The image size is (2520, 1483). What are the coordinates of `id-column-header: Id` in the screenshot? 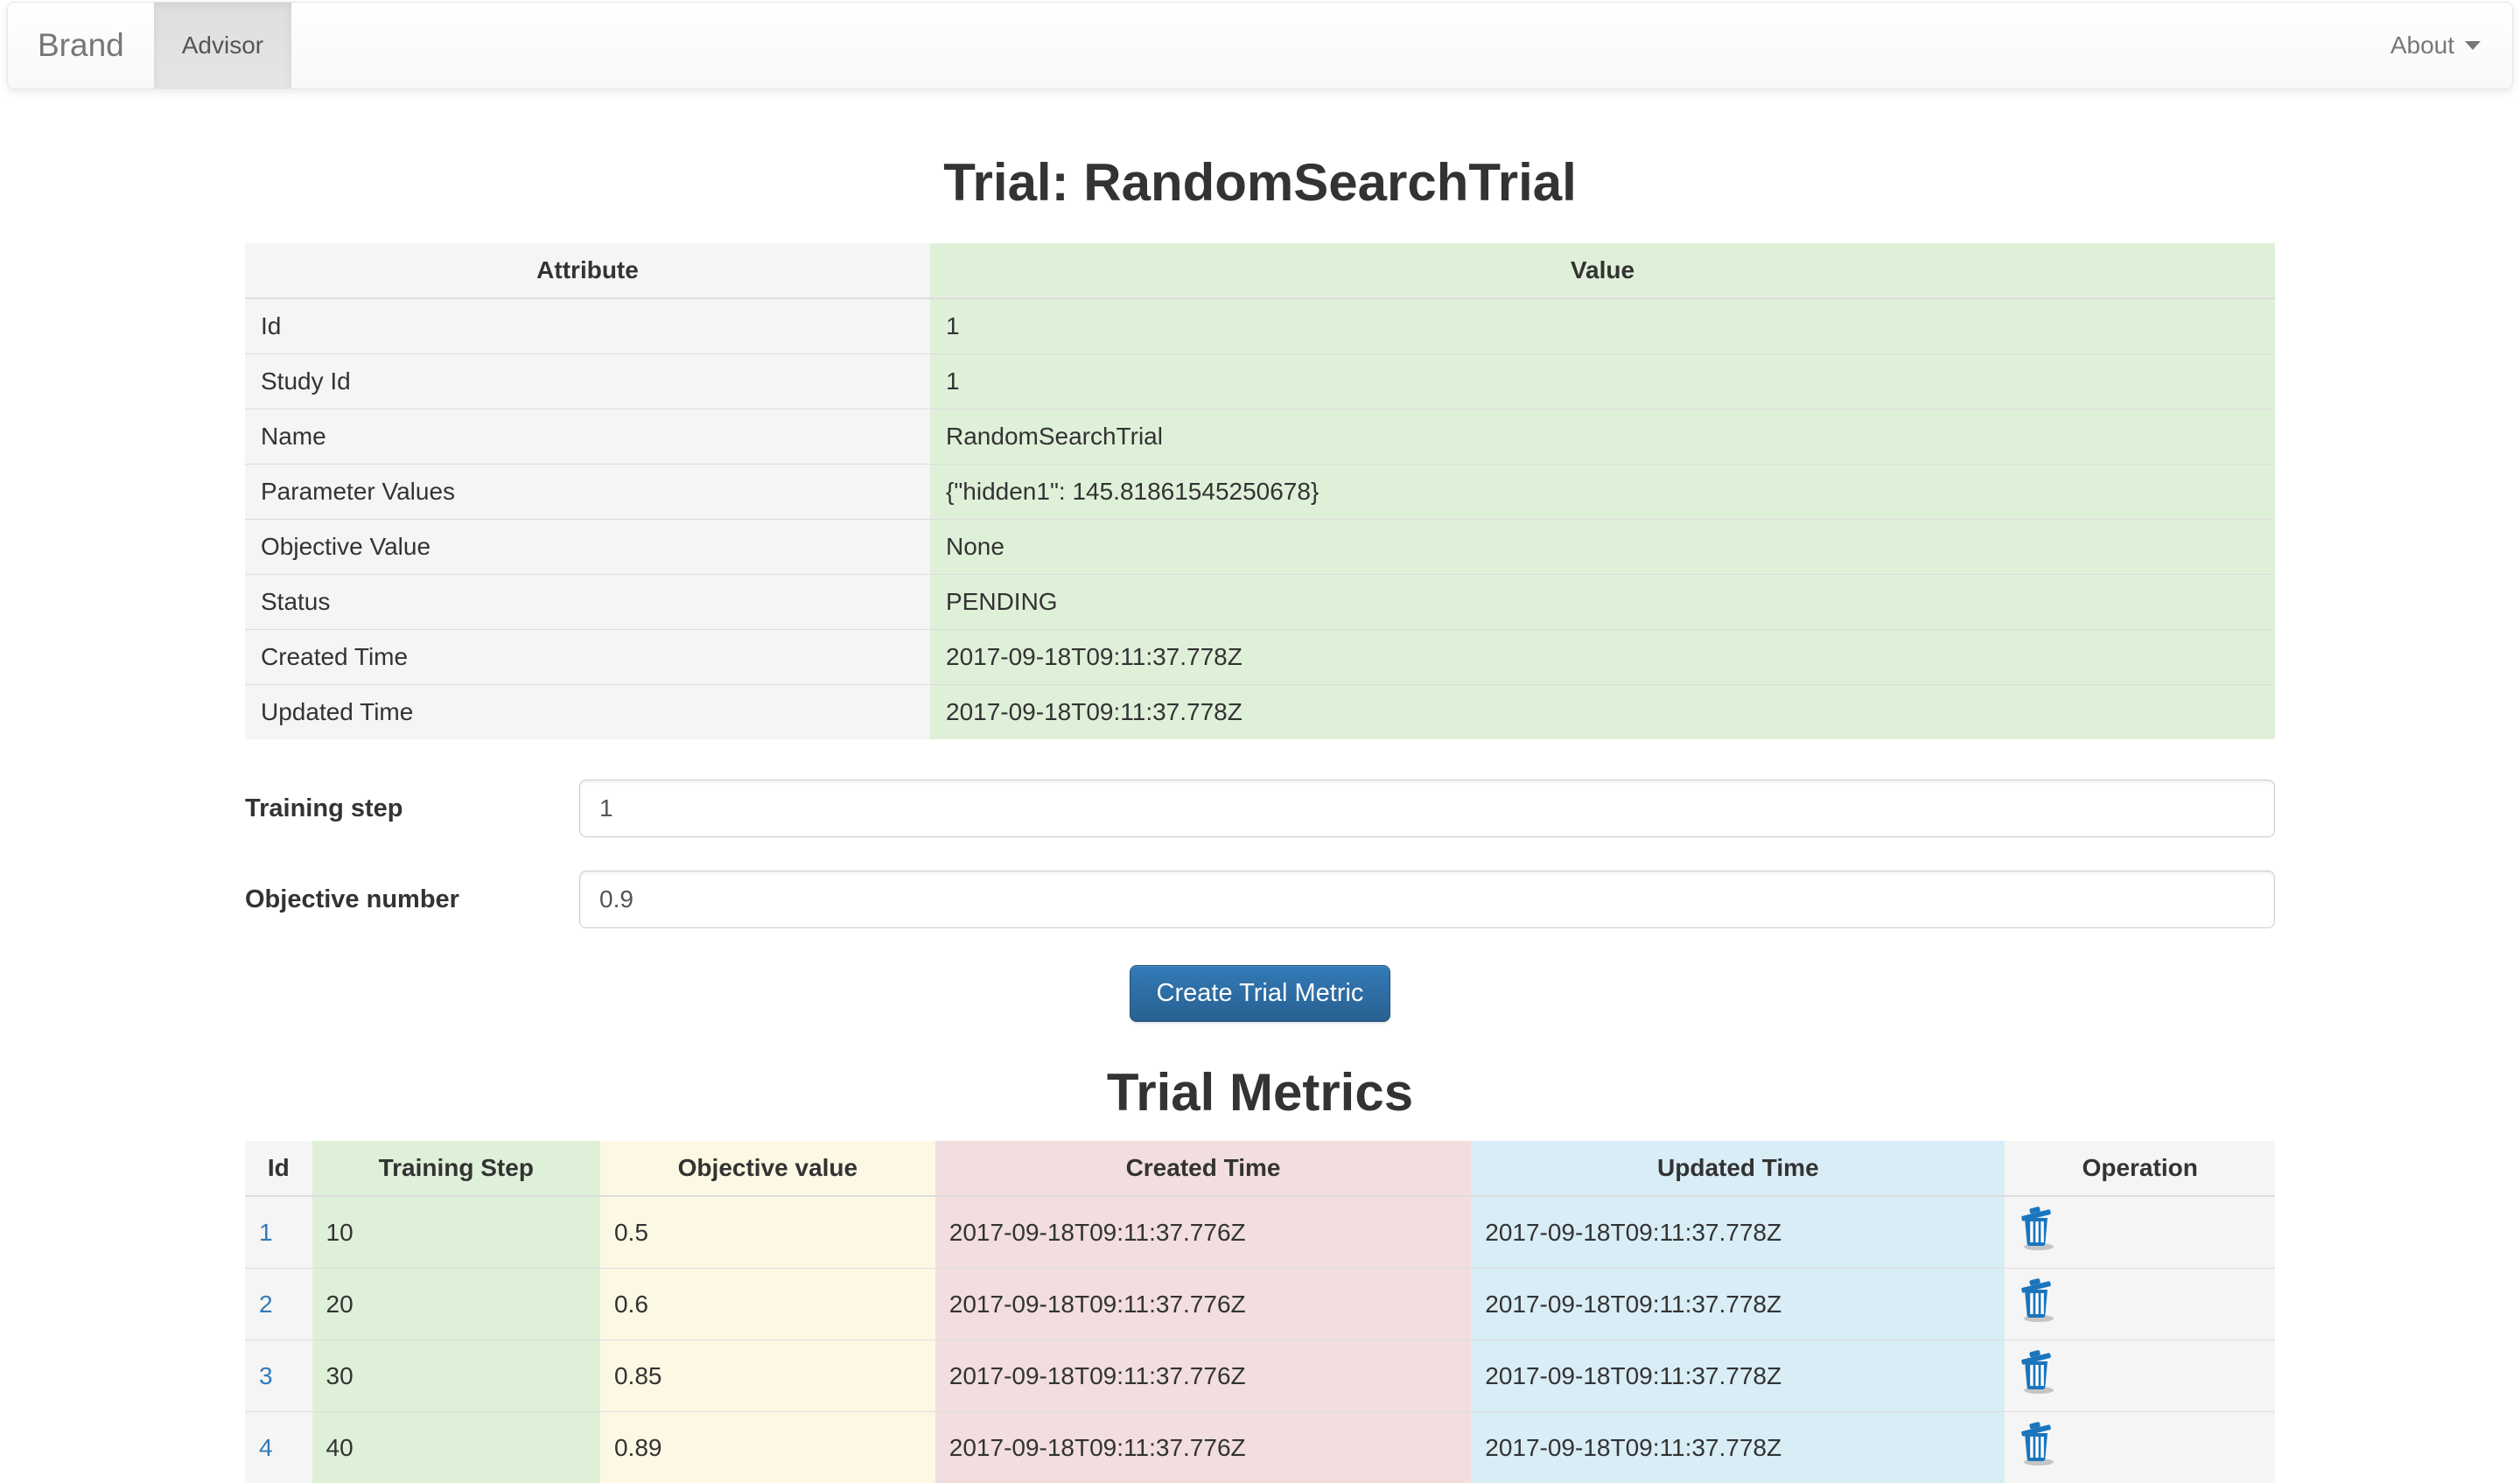 It's located at (278, 1168).